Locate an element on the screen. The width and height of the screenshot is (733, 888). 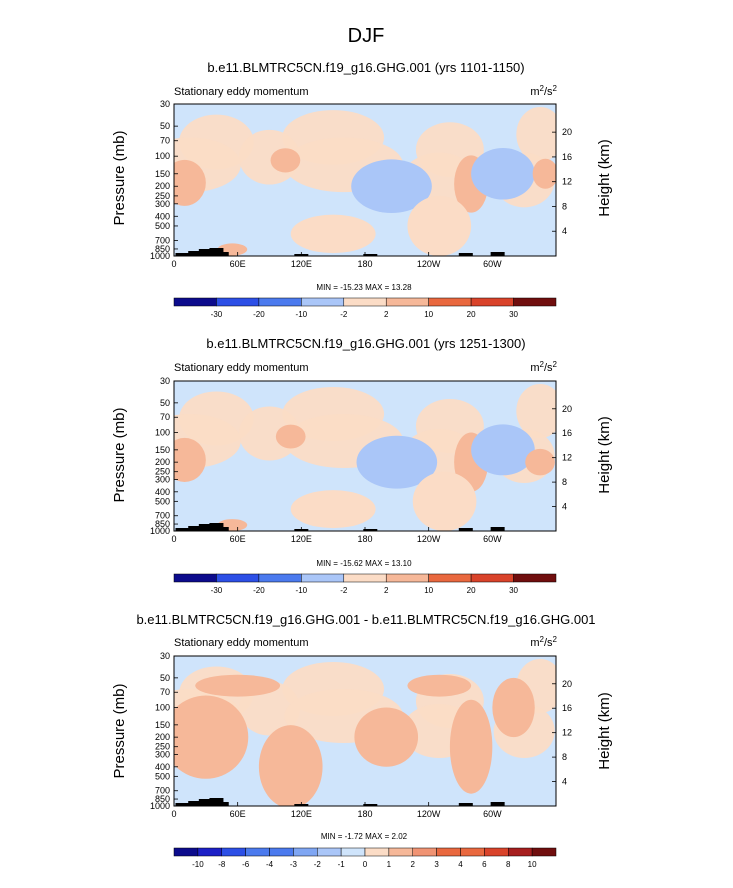
colorbar-label: -3 is located at coordinates (294, 864).